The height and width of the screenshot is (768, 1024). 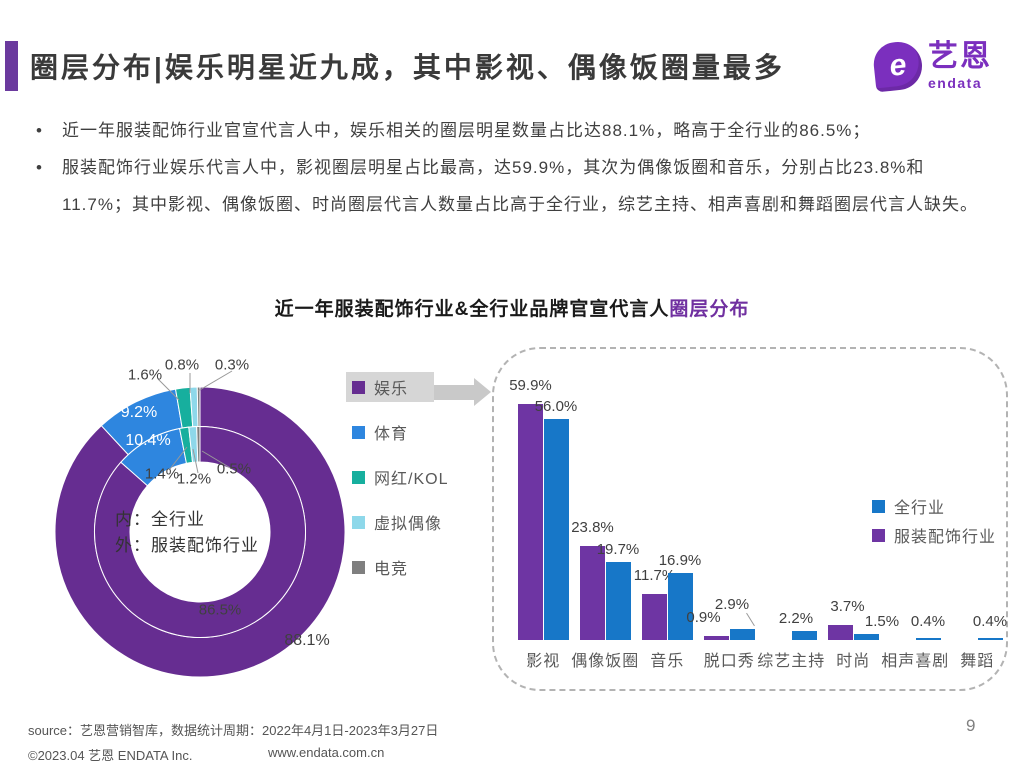 What do you see at coordinates (618, 550) in the screenshot?
I see `bar-value-label: 19.7%` at bounding box center [618, 550].